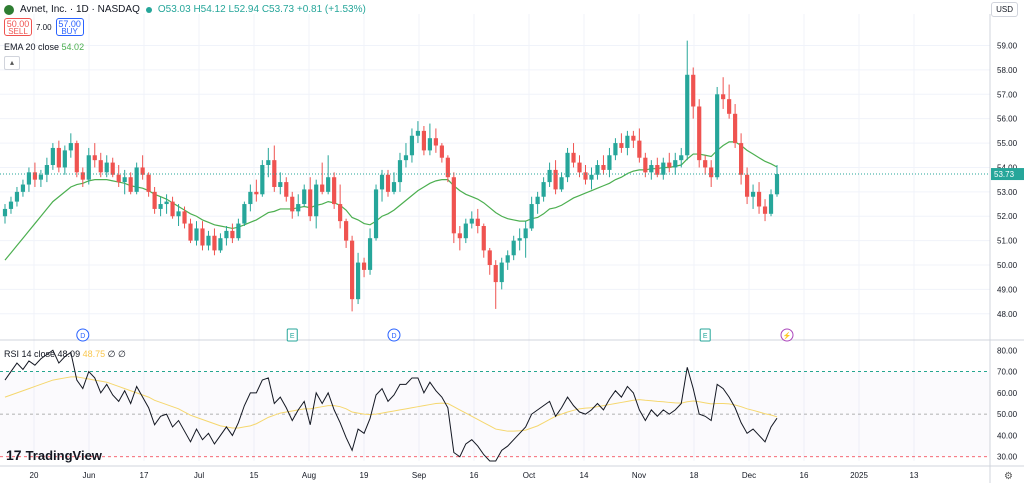 The image size is (1024, 483). I want to click on split-marker, so click(787, 335).